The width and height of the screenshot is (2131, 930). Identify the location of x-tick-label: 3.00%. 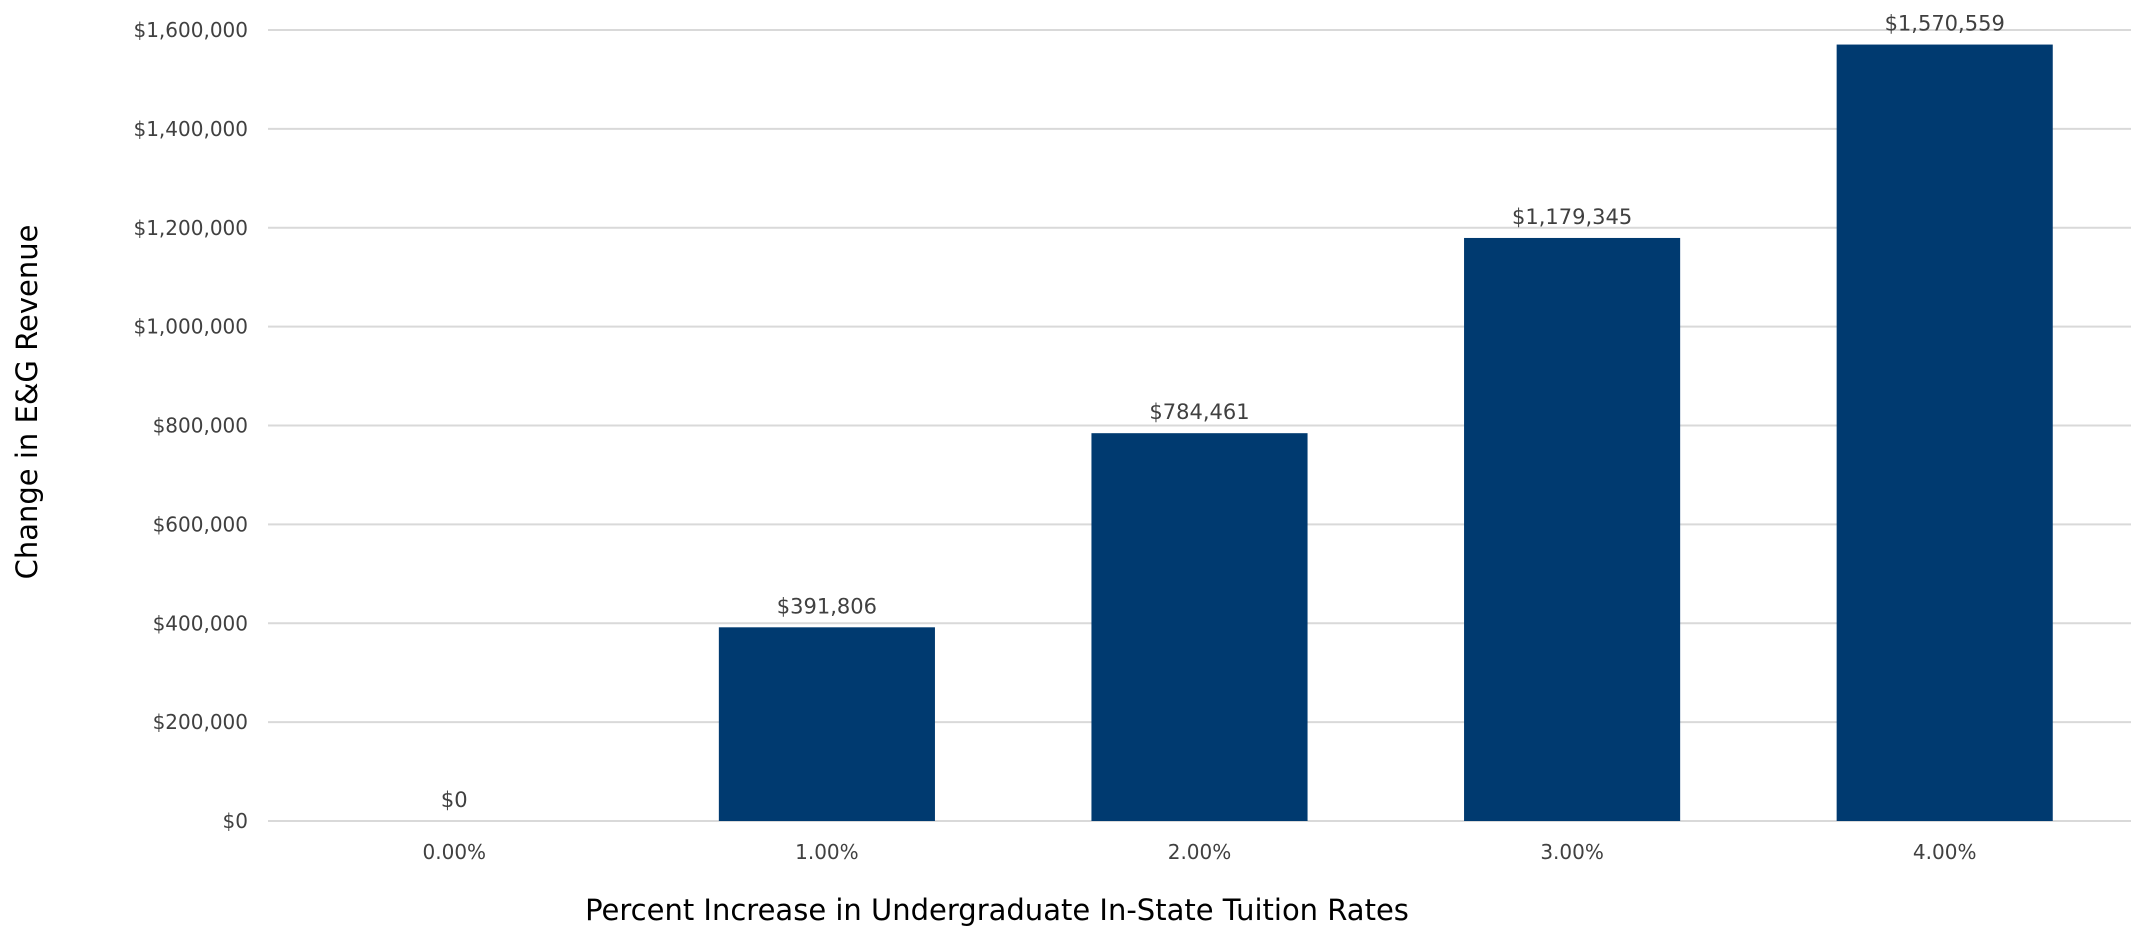
(1572, 852).